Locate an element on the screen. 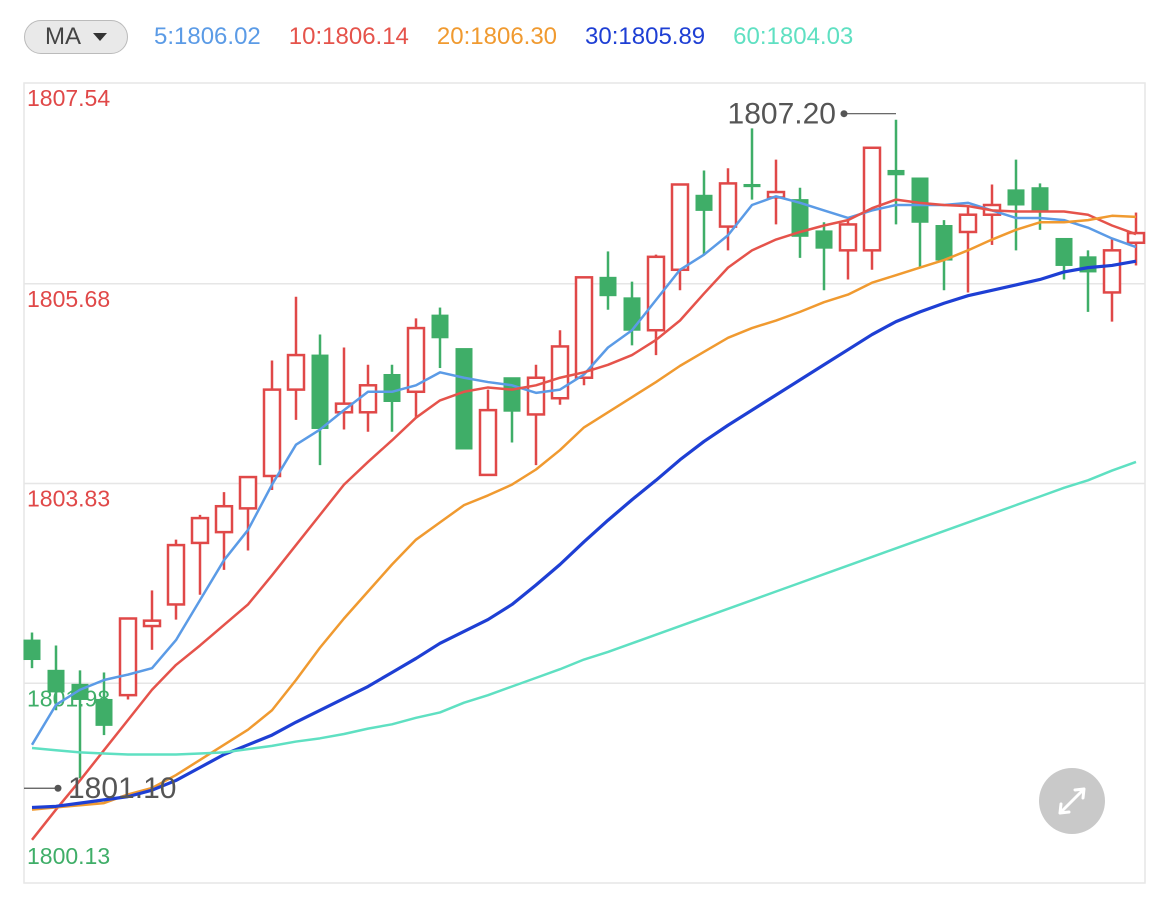 This screenshot has height=899, width=1170. legend-item: 20:1806.30 is located at coordinates (497, 36).